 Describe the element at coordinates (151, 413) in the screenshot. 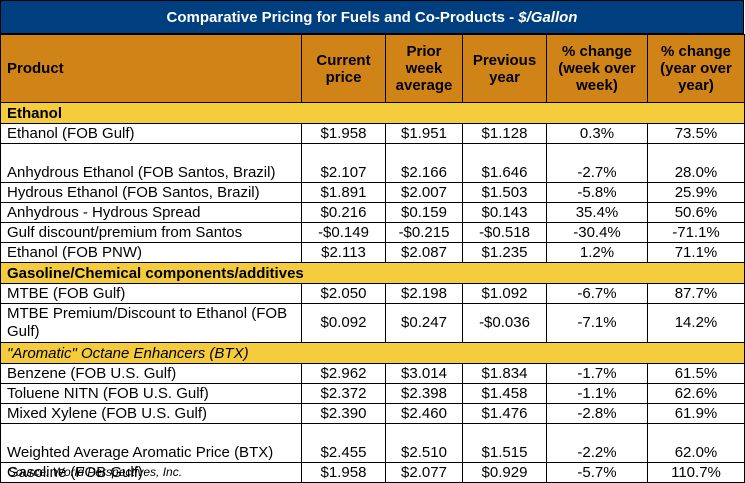

I see `product-name: Mixed Xylene (FOB U.S. Gulf)` at that location.